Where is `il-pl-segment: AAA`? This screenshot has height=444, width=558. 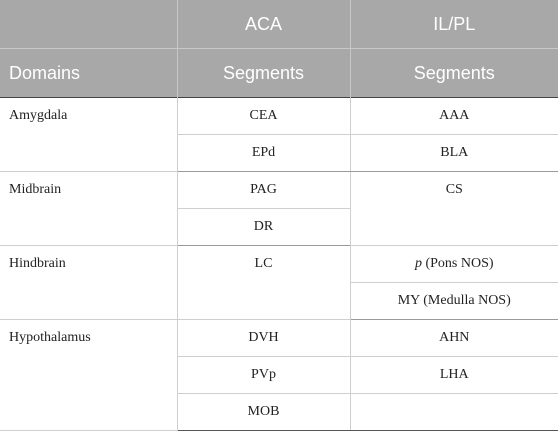
il-pl-segment: AAA is located at coordinates (453, 116).